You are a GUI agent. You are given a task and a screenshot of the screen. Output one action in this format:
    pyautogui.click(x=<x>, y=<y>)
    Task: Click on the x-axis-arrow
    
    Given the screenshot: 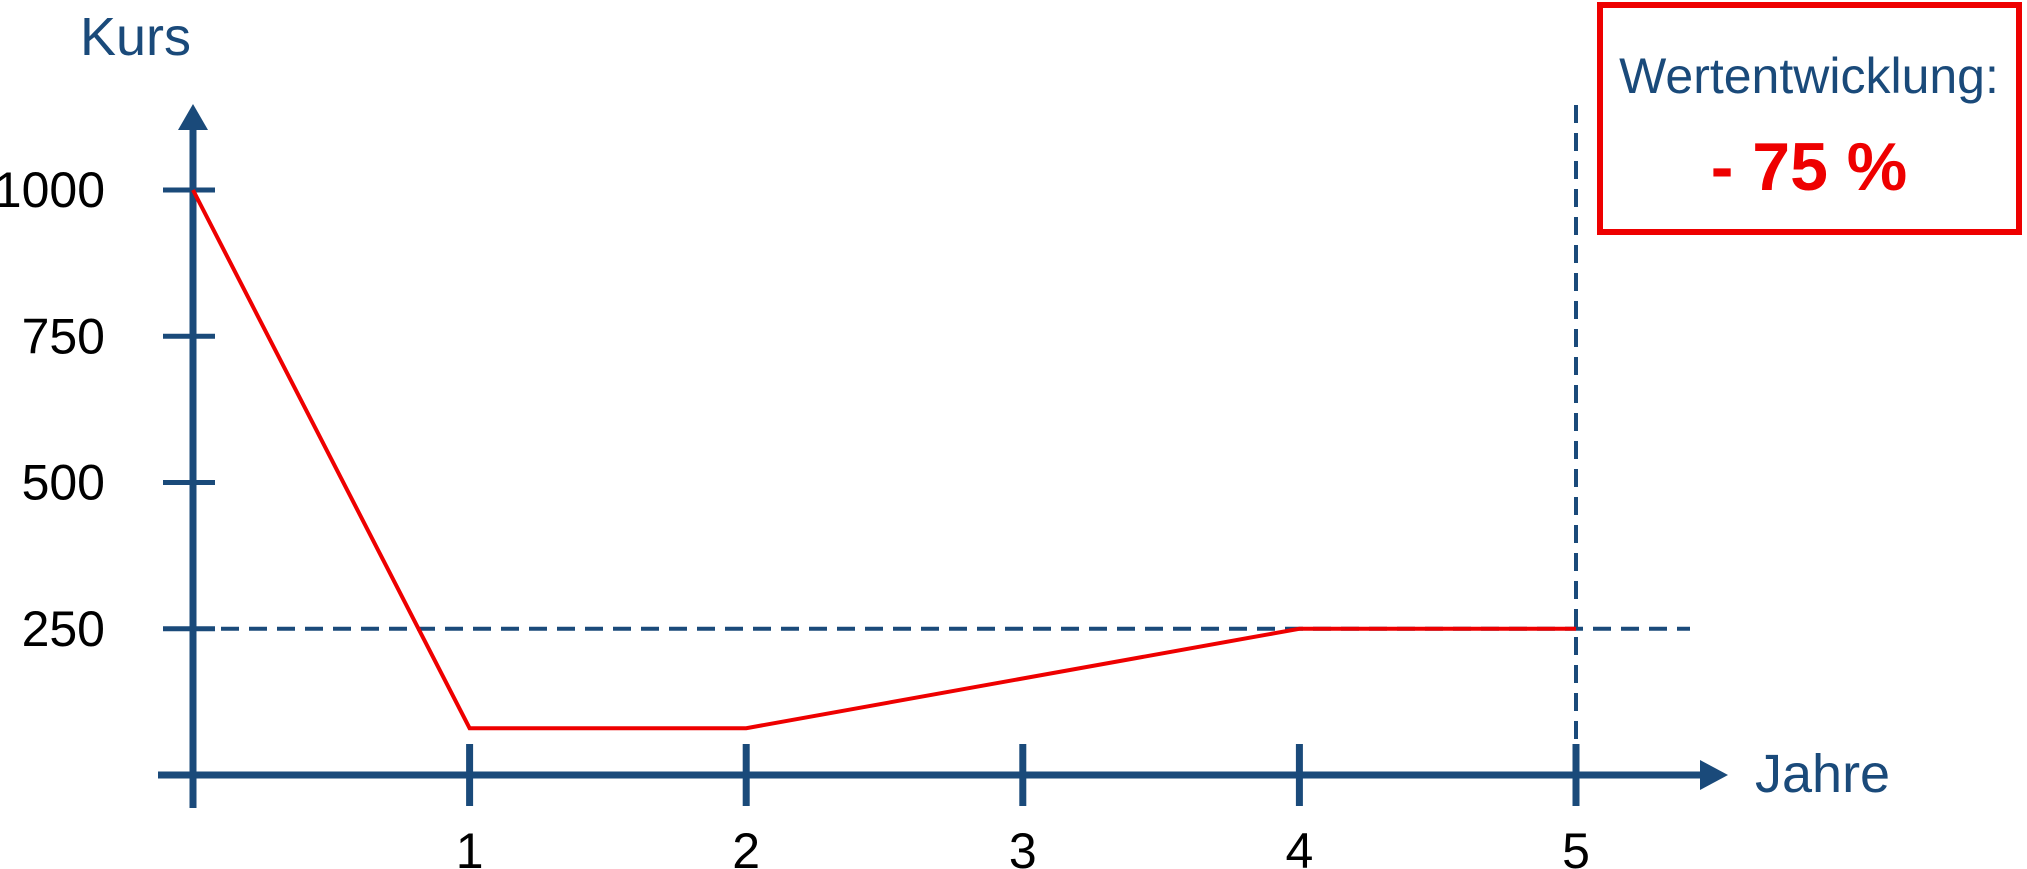 What is the action you would take?
    pyautogui.click(x=1714, y=775)
    